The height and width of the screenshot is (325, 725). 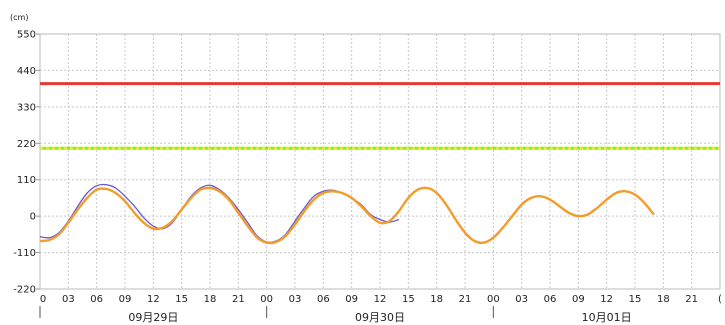 What do you see at coordinates (24, 253) in the screenshot?
I see `y-tick-label: -110` at bounding box center [24, 253].